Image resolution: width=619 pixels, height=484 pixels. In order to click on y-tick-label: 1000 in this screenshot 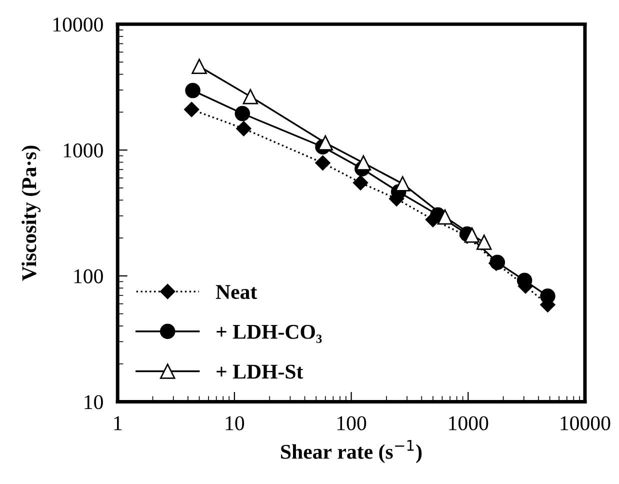, I will do `click(83, 150)`.